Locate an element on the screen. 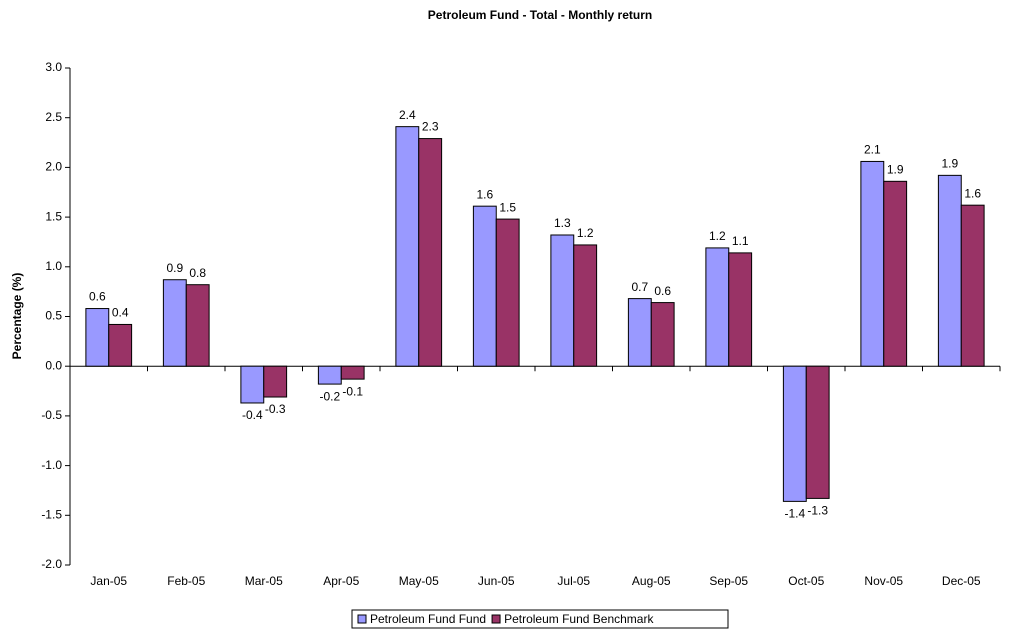 The height and width of the screenshot is (635, 1014). value-label: -1.3 is located at coordinates (817, 511).